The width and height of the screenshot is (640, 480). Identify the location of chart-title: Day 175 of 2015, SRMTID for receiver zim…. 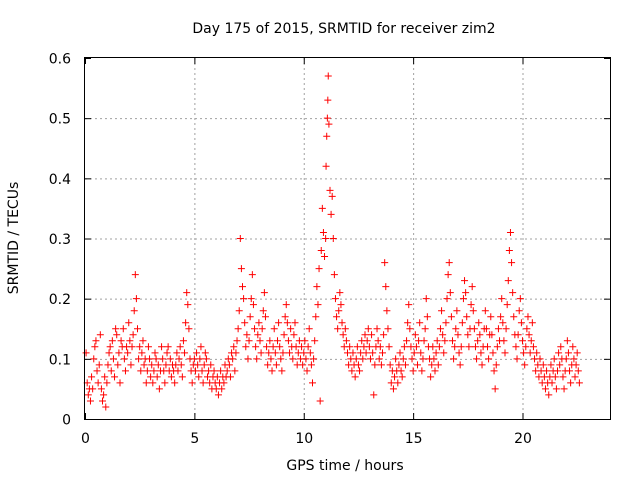
(343, 29).